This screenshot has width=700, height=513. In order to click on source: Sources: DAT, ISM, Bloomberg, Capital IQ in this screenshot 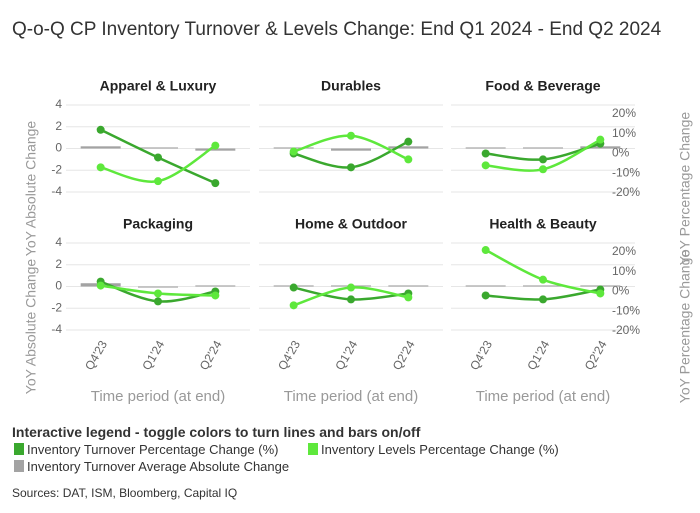, I will do `click(125, 493)`.